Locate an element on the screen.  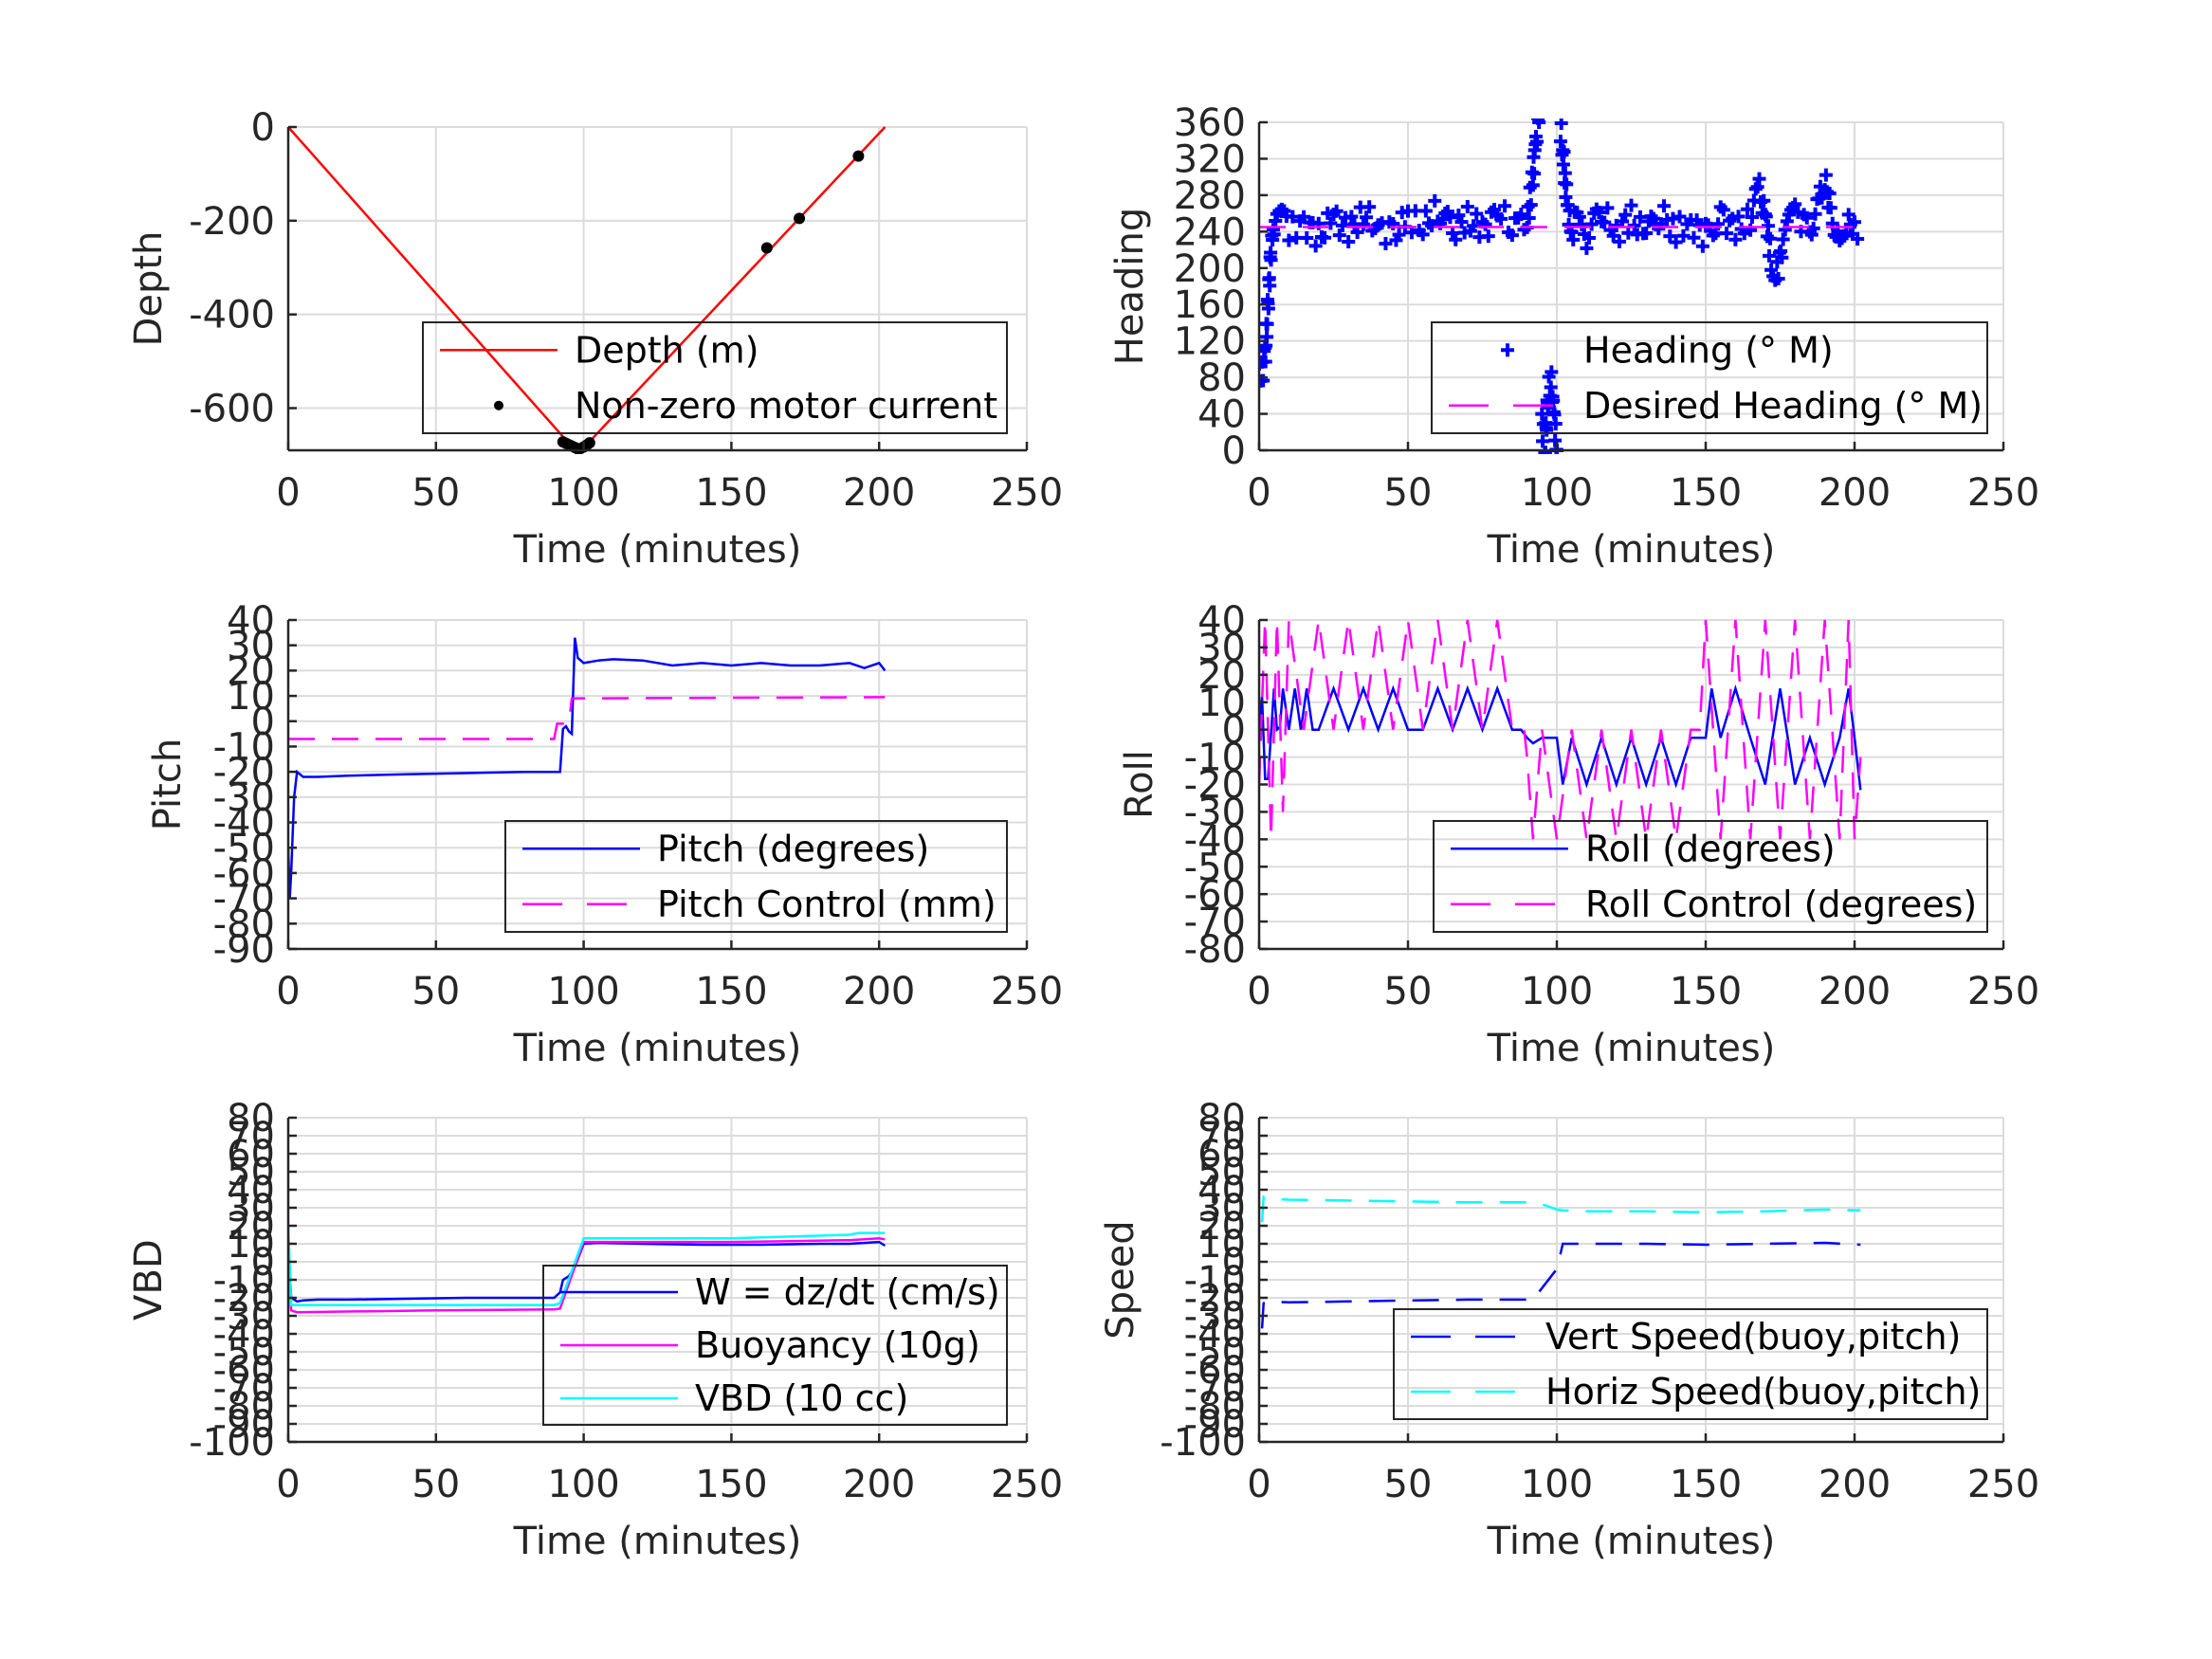
y-tick-label: 80 is located at coordinates (1221, 378).